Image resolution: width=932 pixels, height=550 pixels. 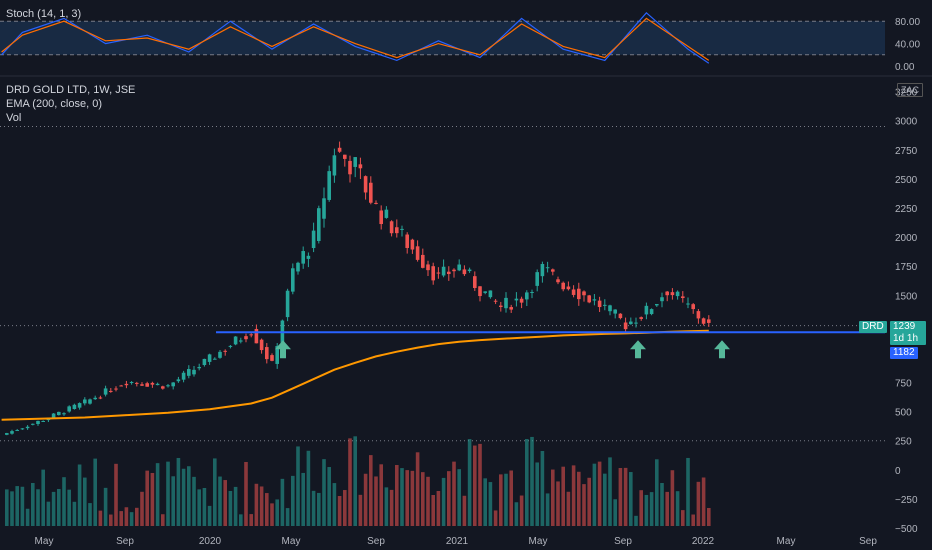 What do you see at coordinates (71, 90) in the screenshot?
I see `symbol-title: DRD GOLD LTD, 1W, JSE` at bounding box center [71, 90].